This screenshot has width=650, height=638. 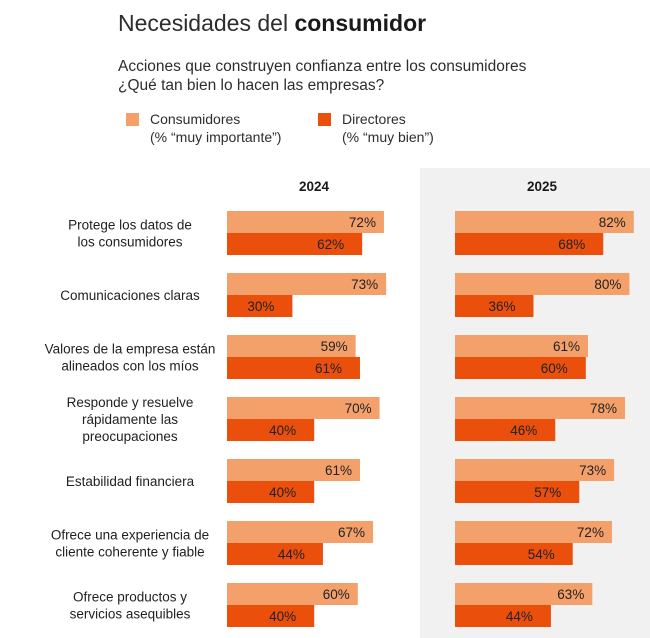 I want to click on category-label-7-line-2: servicios asequibles, so click(x=130, y=614).